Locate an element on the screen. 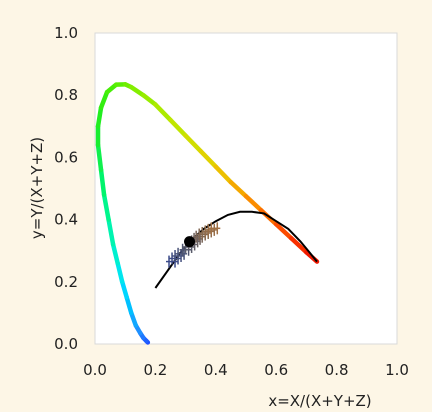  white-point-dot is located at coordinates (189, 241).